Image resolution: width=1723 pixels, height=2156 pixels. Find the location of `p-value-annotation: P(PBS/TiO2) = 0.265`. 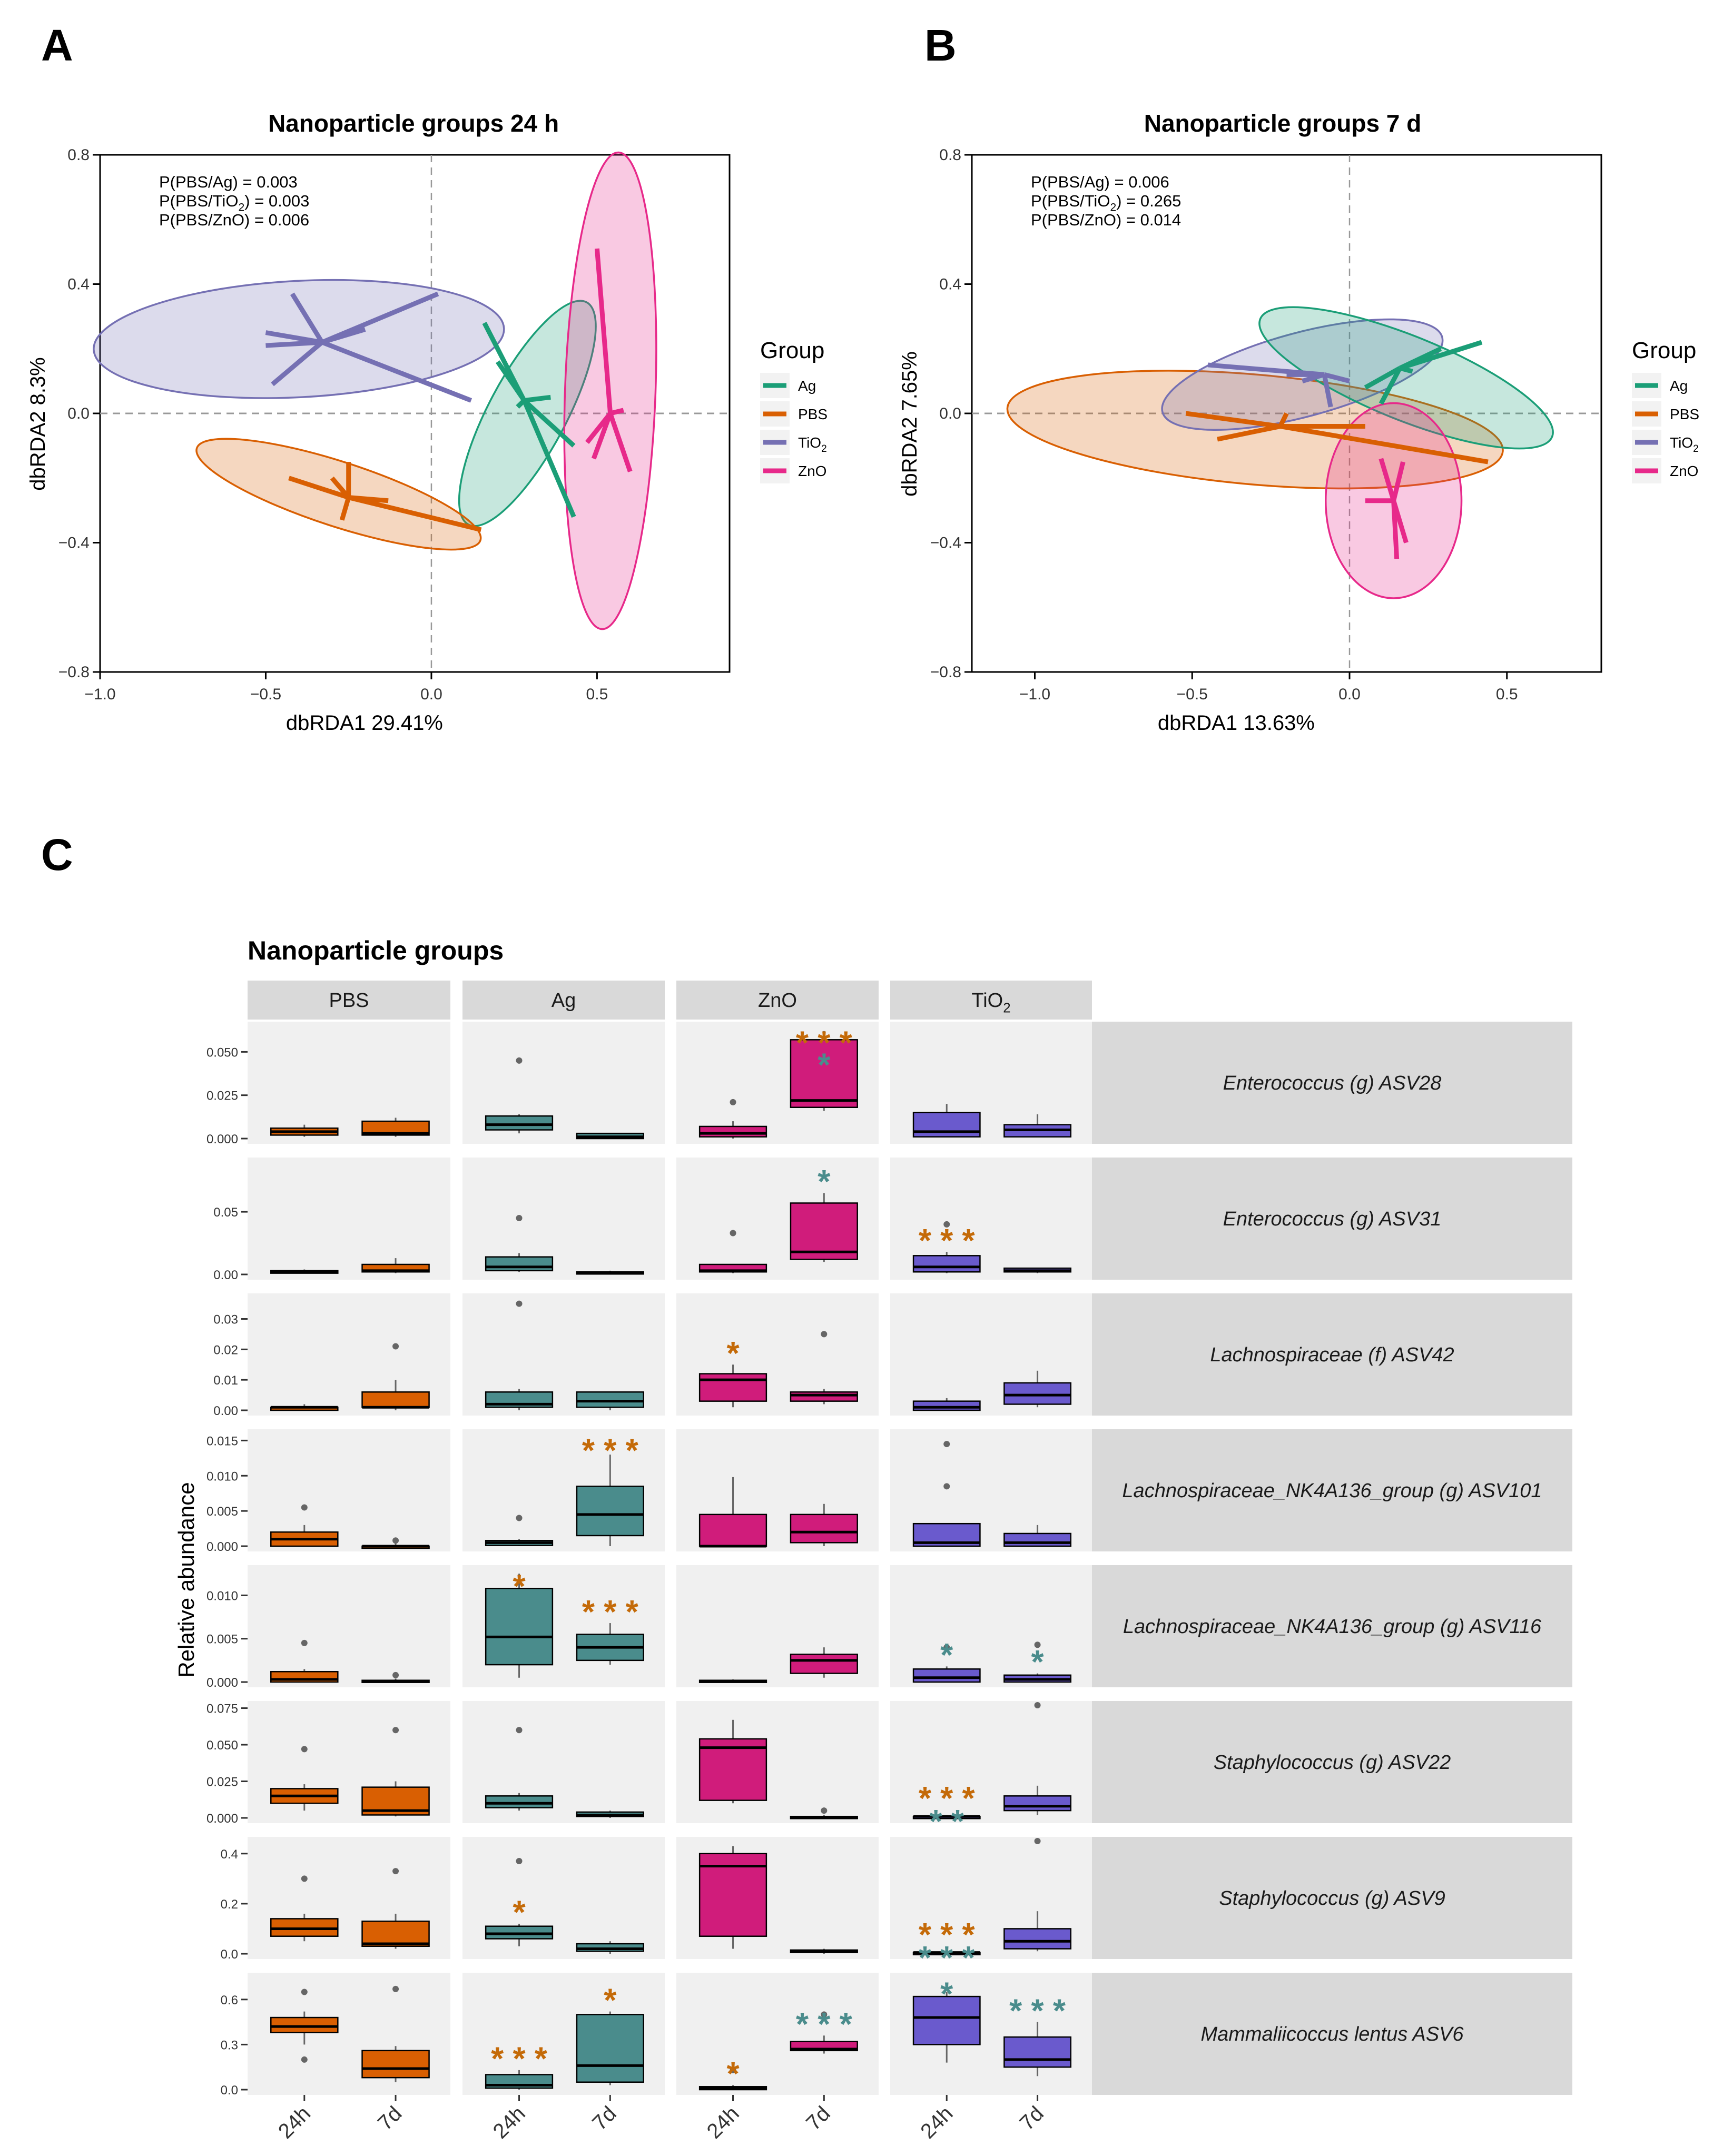

p-value-annotation: P(PBS/TiO2) = 0.265 is located at coordinates (1106, 203).